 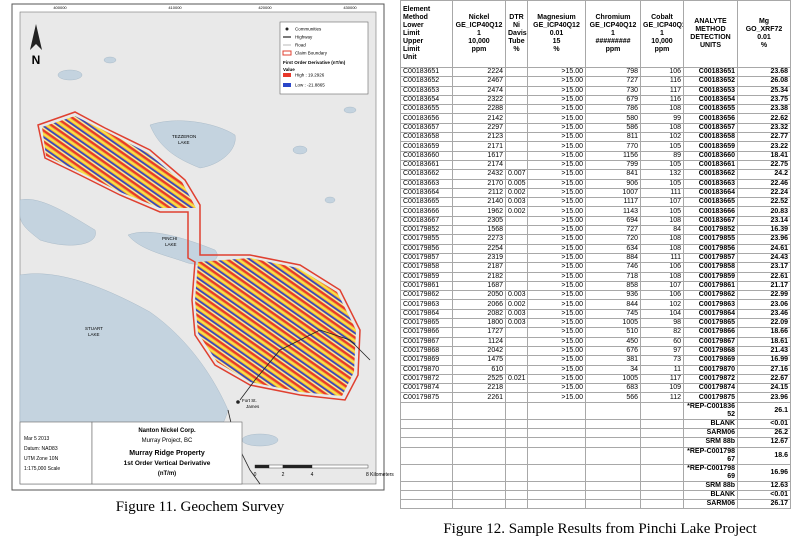 What do you see at coordinates (595, 351) in the screenshot?
I see `data-row: C00179868 2042 >15.00 676 97 C00179868 21.43` at bounding box center [595, 351].